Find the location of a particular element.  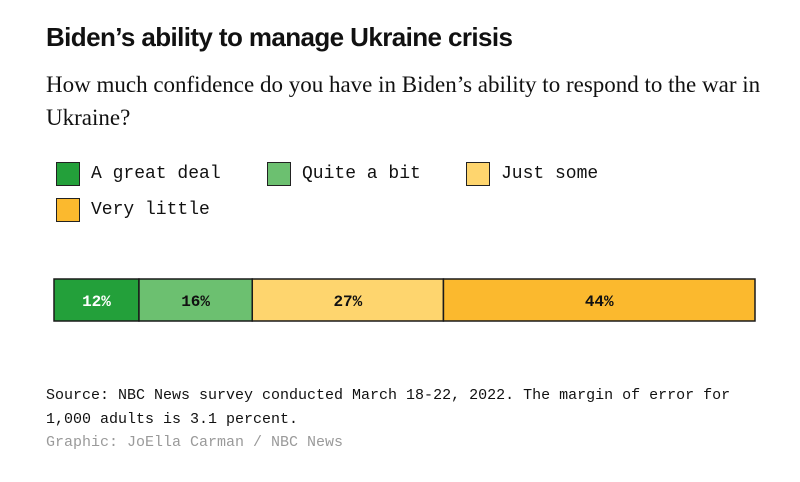

legend-label-just-some: Just some is located at coordinates (550, 174).